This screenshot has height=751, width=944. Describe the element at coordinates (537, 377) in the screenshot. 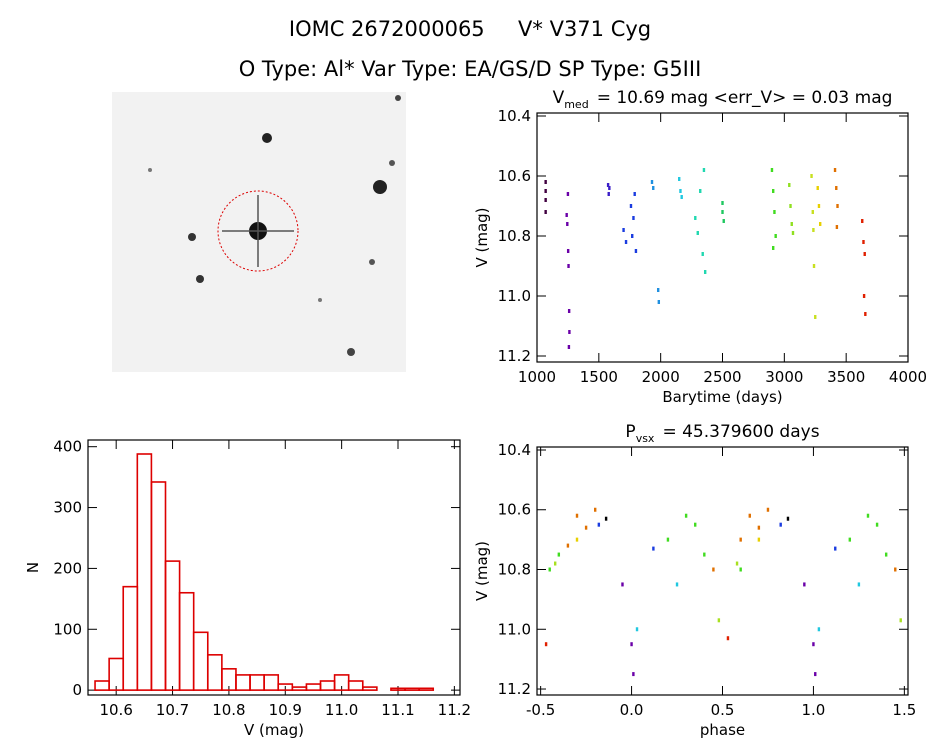

I see `x-tick-label: 1000` at that location.